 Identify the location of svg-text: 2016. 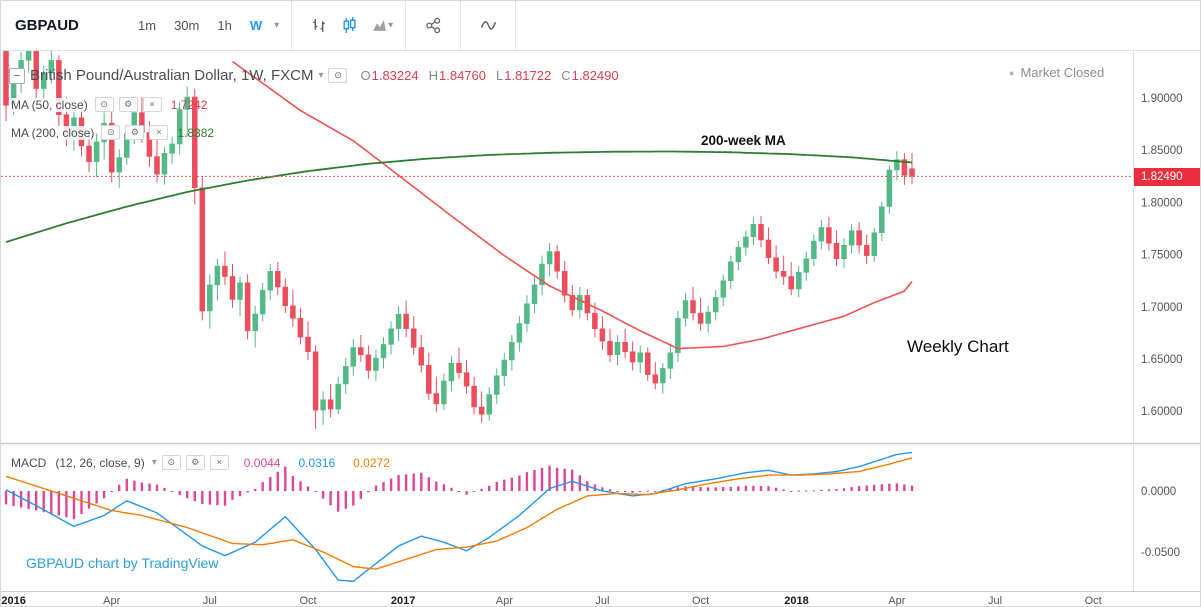
(13, 601).